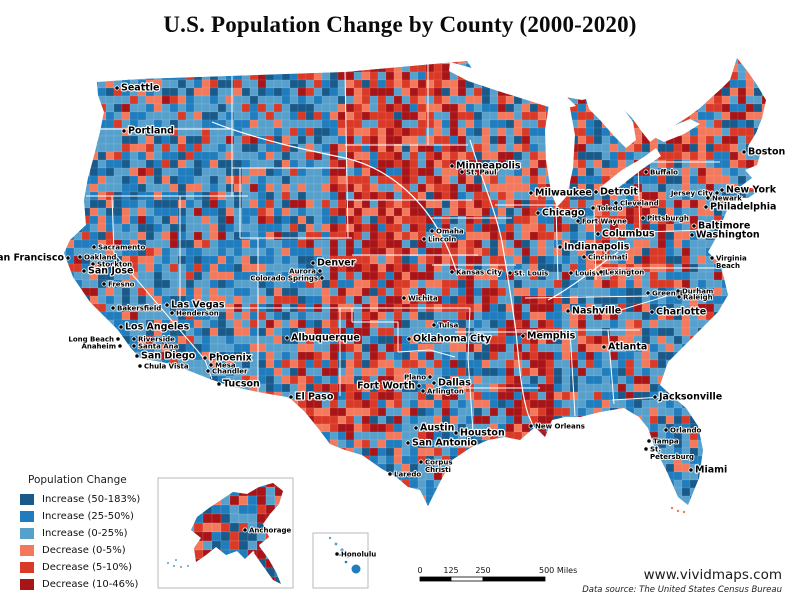  What do you see at coordinates (198, 305) in the screenshot?
I see `city-label: Las Vegas` at bounding box center [198, 305].